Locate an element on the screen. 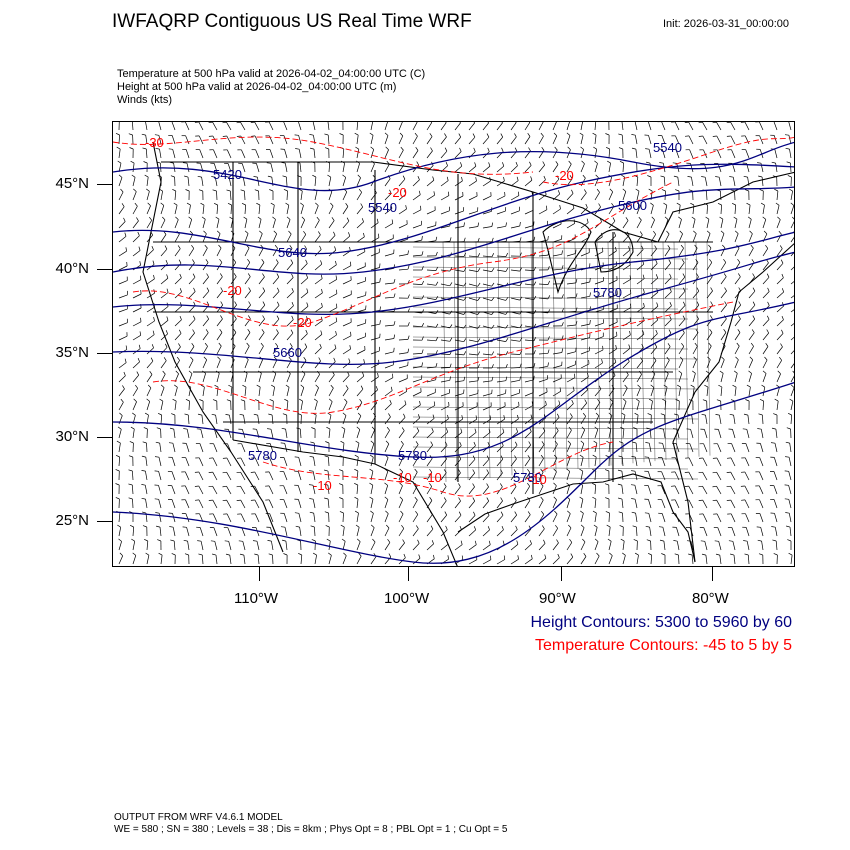 The height and width of the screenshot is (850, 850). temperature-contour is located at coordinates (668, 161).